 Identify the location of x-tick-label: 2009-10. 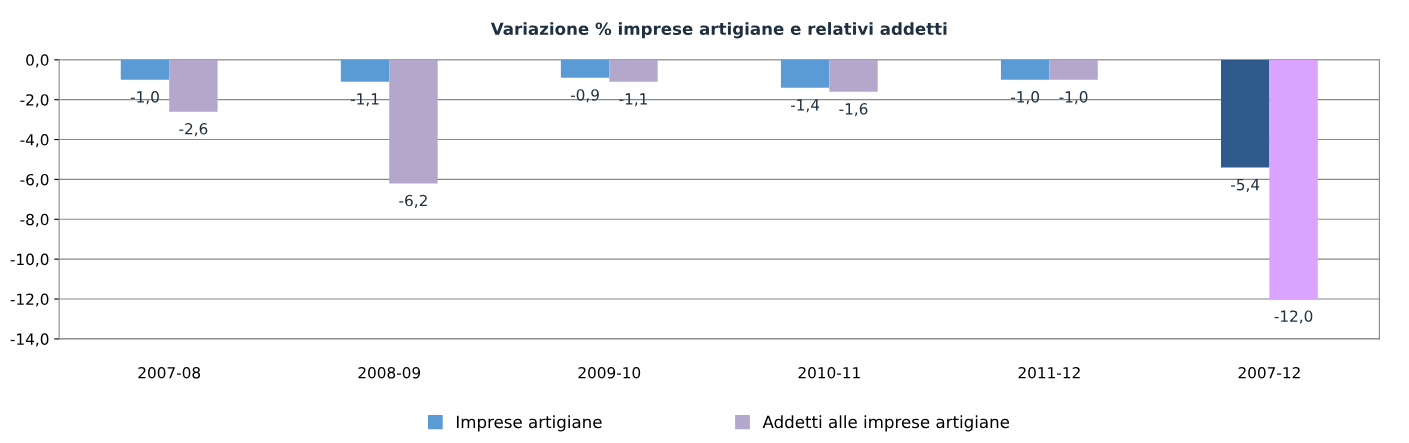
(609, 372).